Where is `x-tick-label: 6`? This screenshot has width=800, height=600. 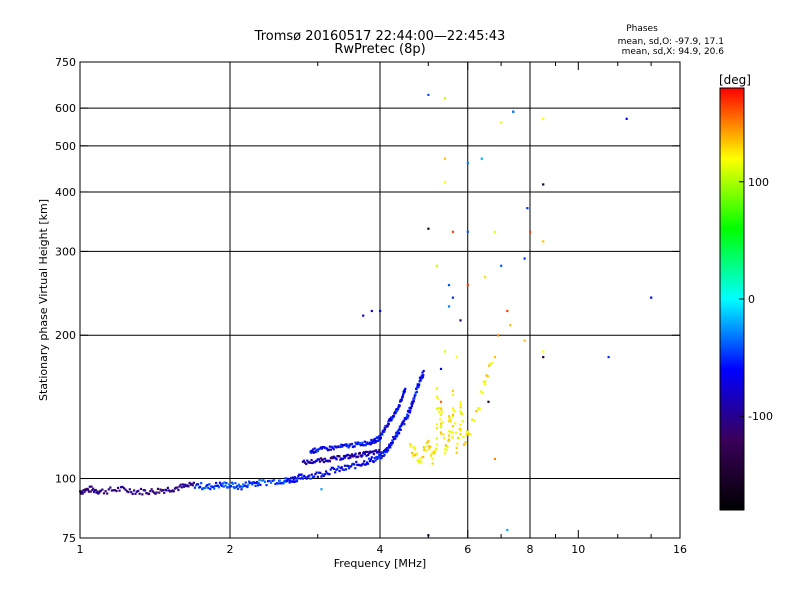
x-tick-label: 6 is located at coordinates (467, 549).